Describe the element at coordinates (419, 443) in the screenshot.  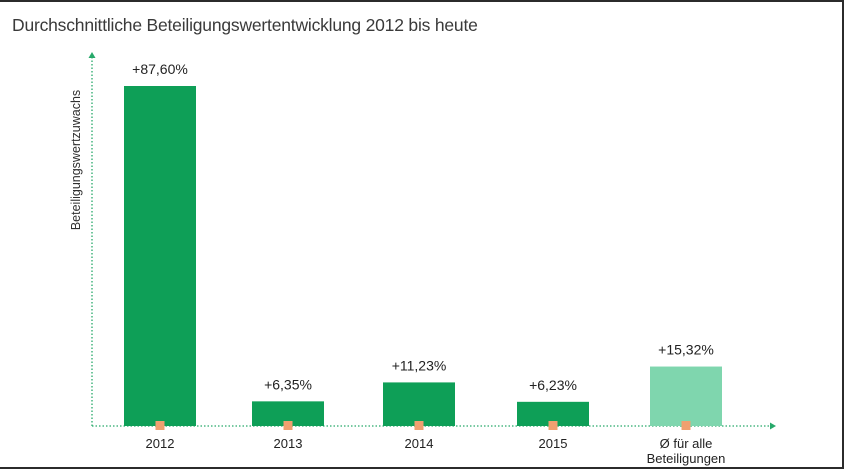
I see `x-tick-label-2: 2014` at that location.